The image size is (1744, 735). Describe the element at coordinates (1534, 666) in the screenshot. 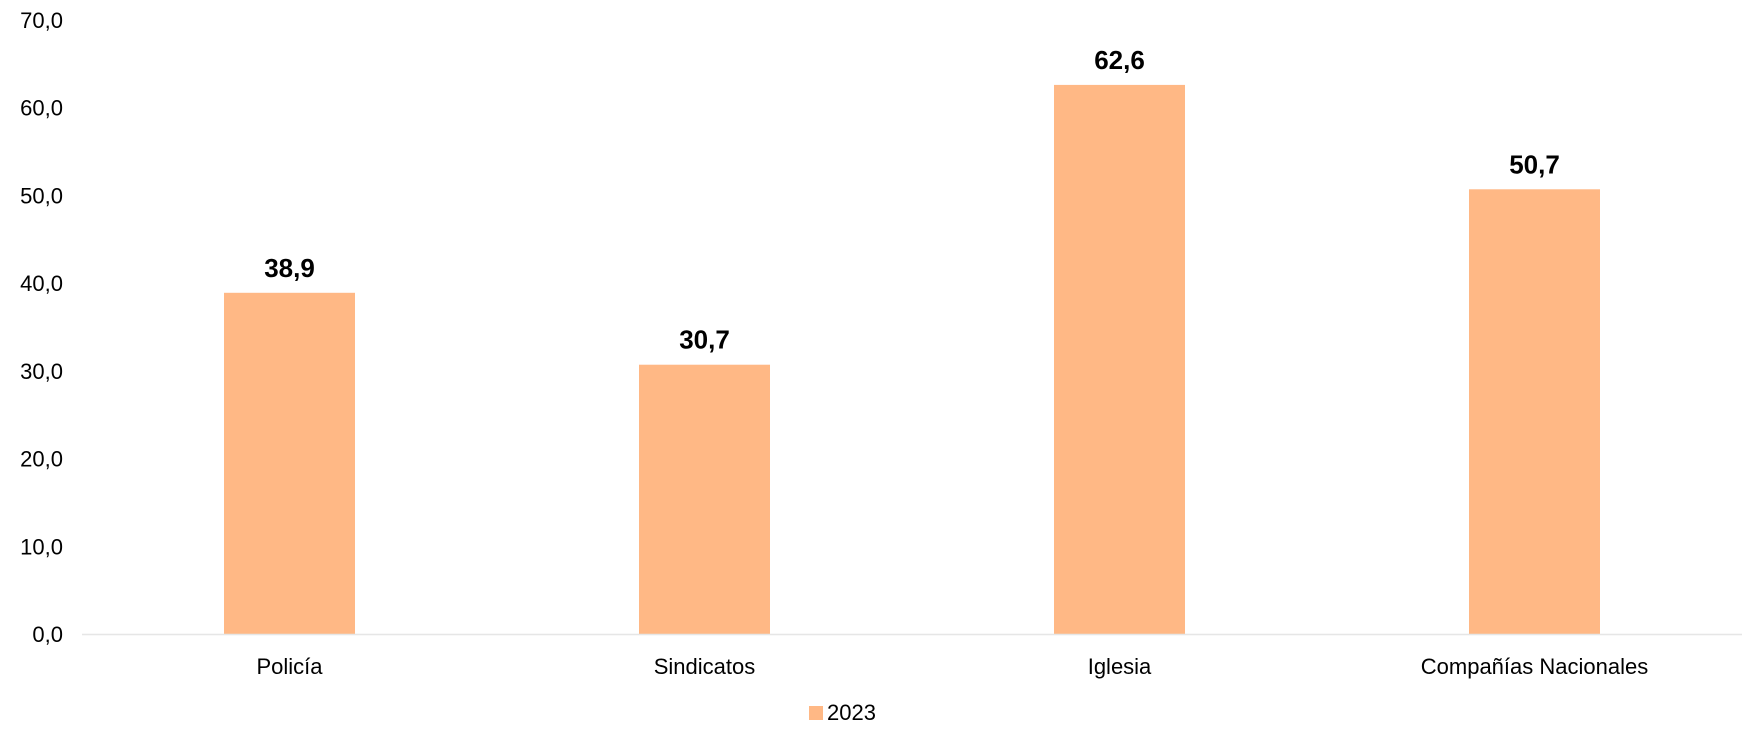

I see `category-label: Compañías Nacionales` at that location.